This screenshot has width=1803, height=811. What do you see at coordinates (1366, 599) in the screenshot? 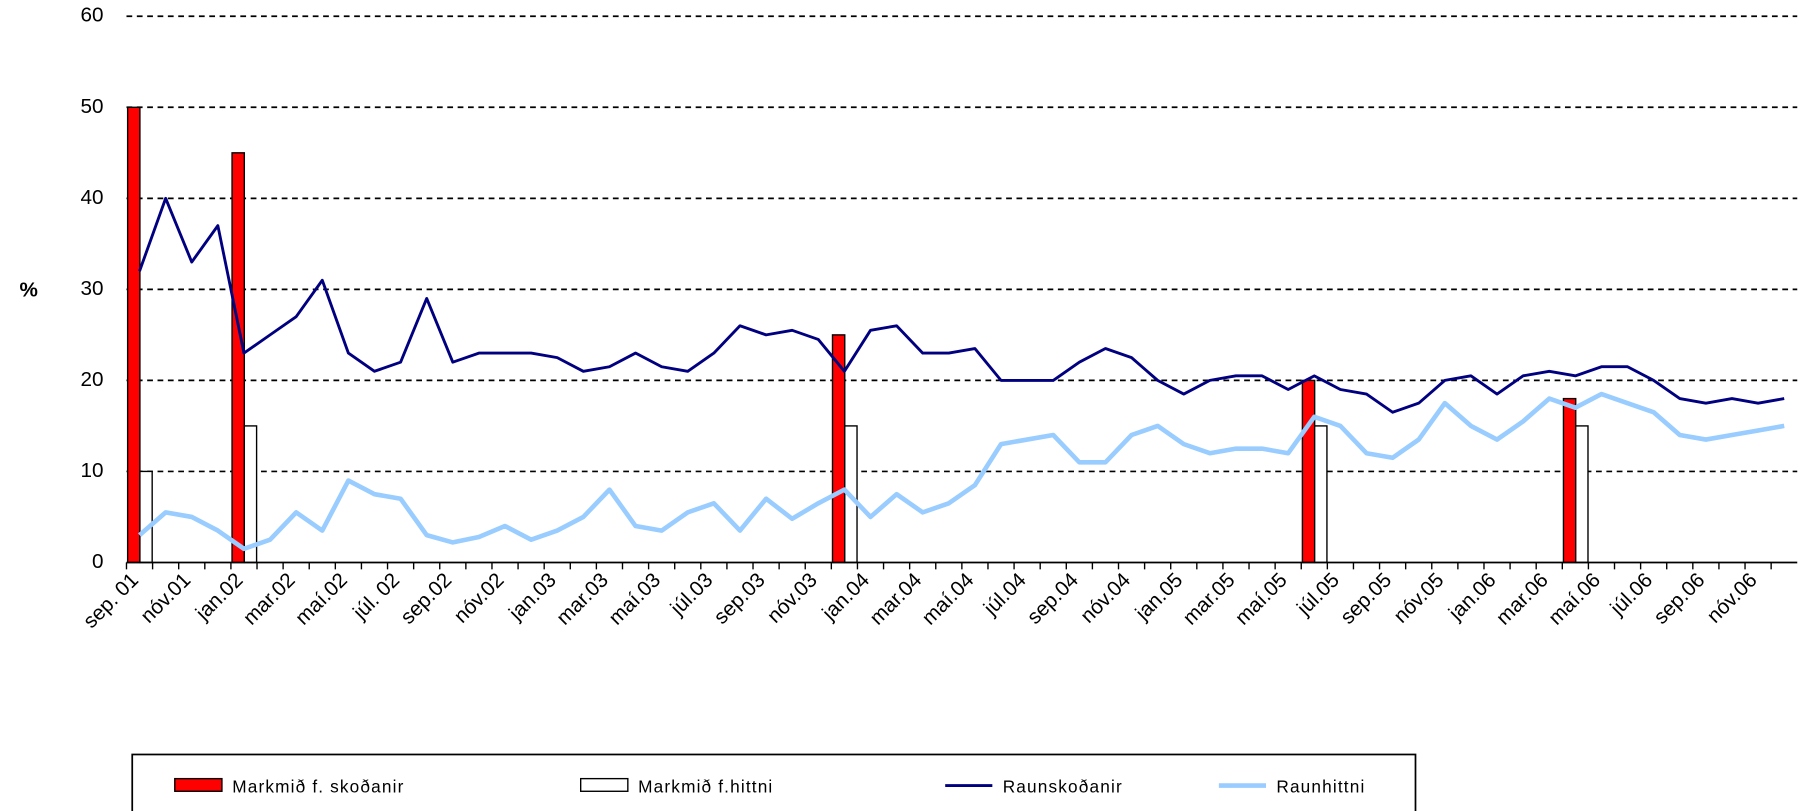
I see `x-tick-label: sep.05` at bounding box center [1366, 599].